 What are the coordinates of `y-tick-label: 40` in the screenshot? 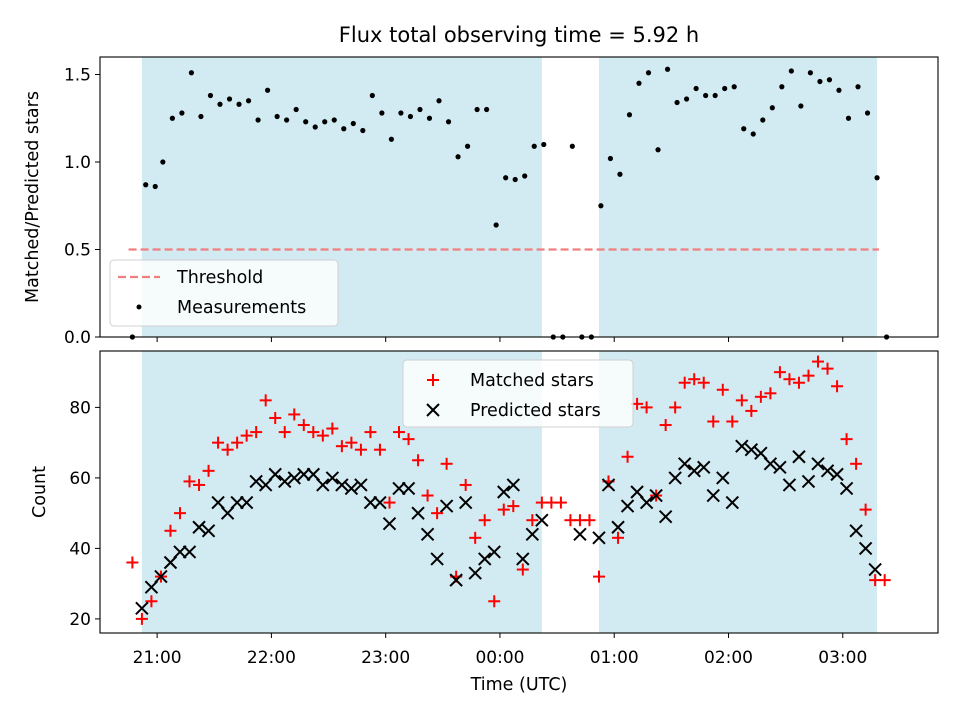 It's located at (80, 549).